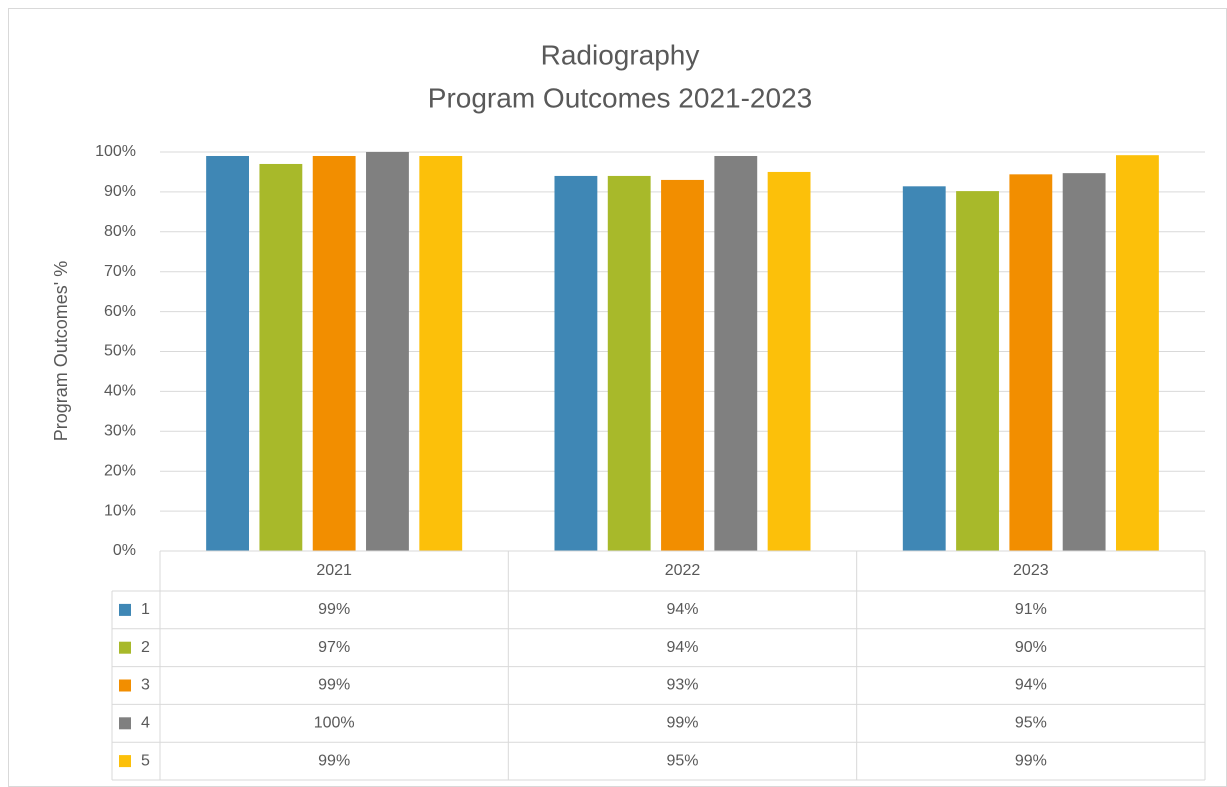 Image resolution: width=1227 pixels, height=787 pixels. Describe the element at coordinates (120, 271) in the screenshot. I see `y-tick-label: 70%` at that location.